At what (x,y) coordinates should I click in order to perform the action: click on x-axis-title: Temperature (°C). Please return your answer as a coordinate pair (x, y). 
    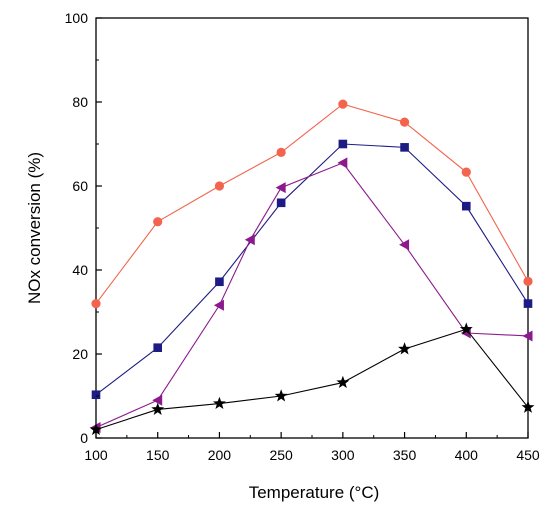
    Looking at the image, I should click on (314, 492).